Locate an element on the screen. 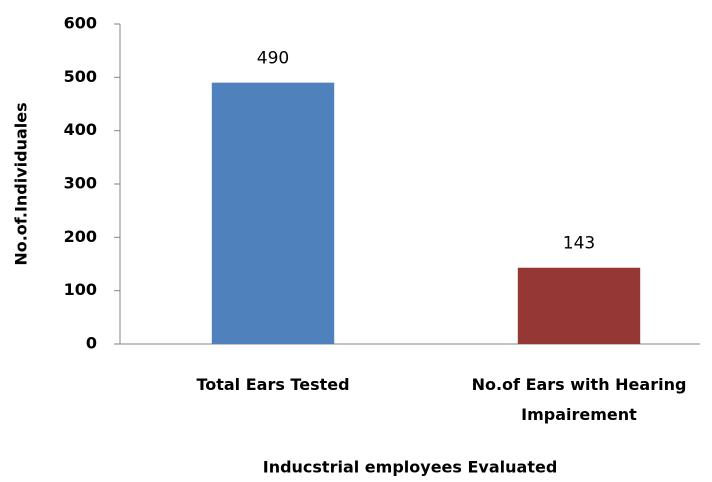 This screenshot has height=482, width=712. x-axis-title: Inducstrial employees Evaluated is located at coordinates (410, 467).